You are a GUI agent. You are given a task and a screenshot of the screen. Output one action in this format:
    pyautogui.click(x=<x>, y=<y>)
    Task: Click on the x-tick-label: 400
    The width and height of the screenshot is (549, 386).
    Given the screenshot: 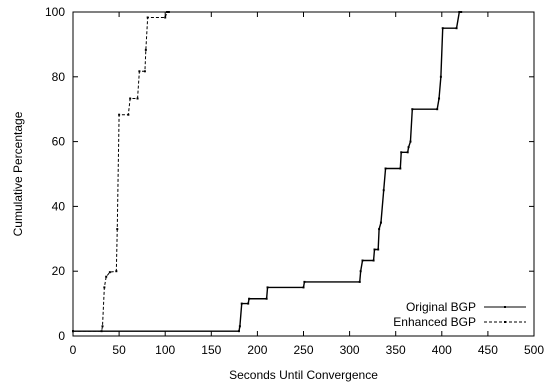 What is the action you would take?
    pyautogui.click(x=442, y=350)
    